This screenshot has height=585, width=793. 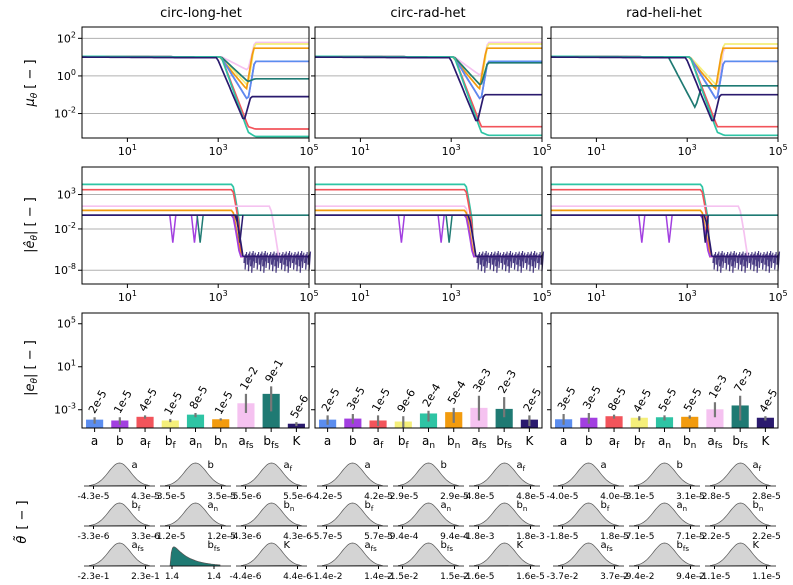 What do you see at coordinates (145, 577) in the screenshot?
I see `density-hi-label-a_fs: 2.3e-1` at bounding box center [145, 577].